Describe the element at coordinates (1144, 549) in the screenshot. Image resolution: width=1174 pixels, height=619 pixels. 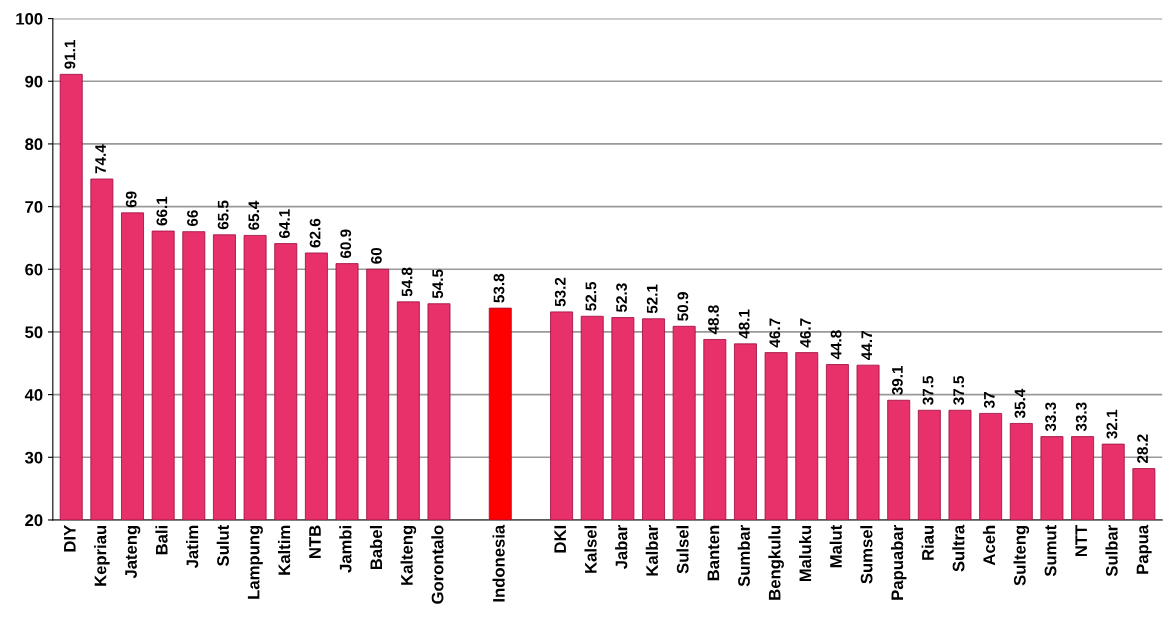
I see `x-tick-label: Papua` at that location.